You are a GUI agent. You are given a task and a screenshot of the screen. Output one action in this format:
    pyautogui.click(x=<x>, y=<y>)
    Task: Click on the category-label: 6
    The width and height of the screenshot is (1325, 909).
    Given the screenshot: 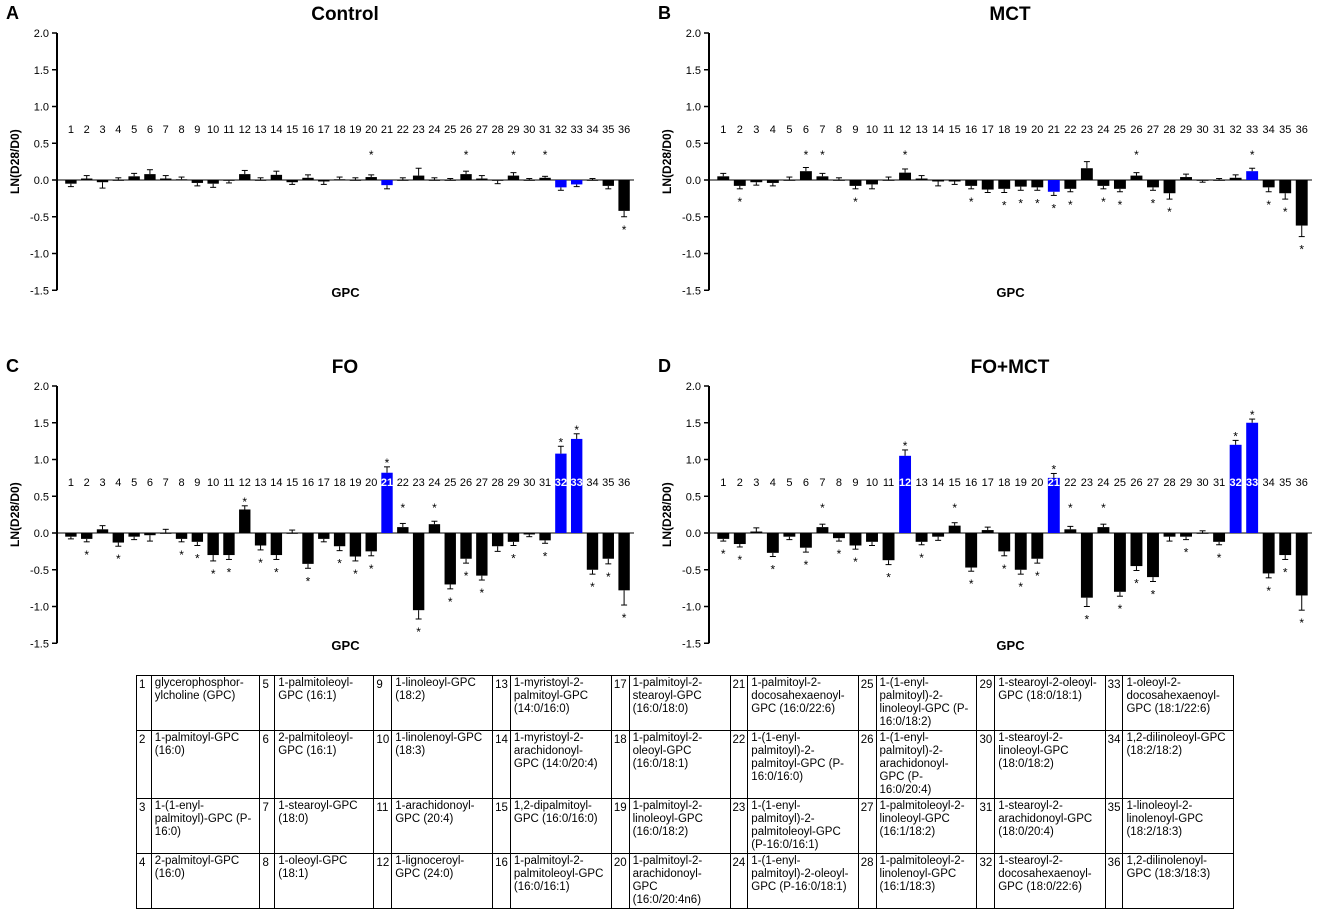 What is the action you would take?
    pyautogui.click(x=150, y=483)
    